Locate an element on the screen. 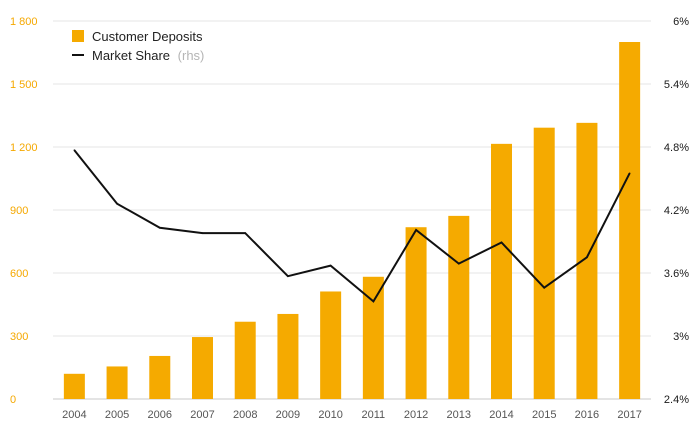  x-tick-label: 2009 is located at coordinates (288, 415).